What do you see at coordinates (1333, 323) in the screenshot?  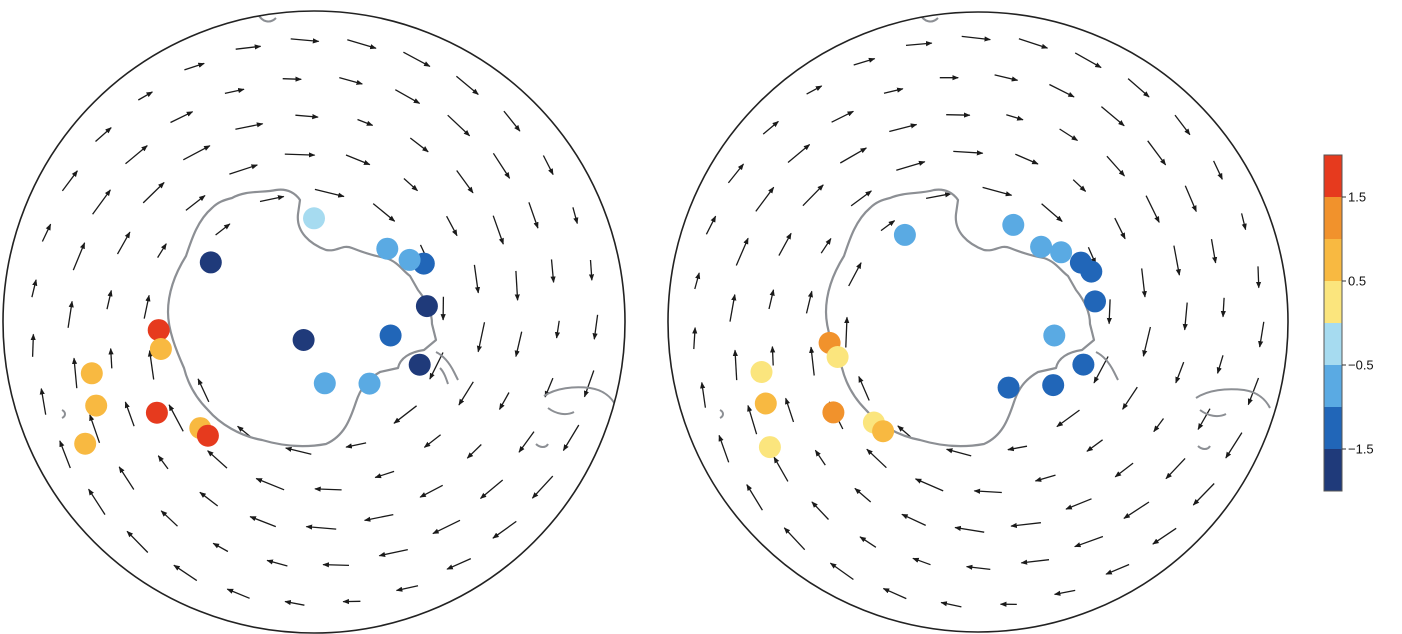 I see `colorbar-swatches` at bounding box center [1333, 323].